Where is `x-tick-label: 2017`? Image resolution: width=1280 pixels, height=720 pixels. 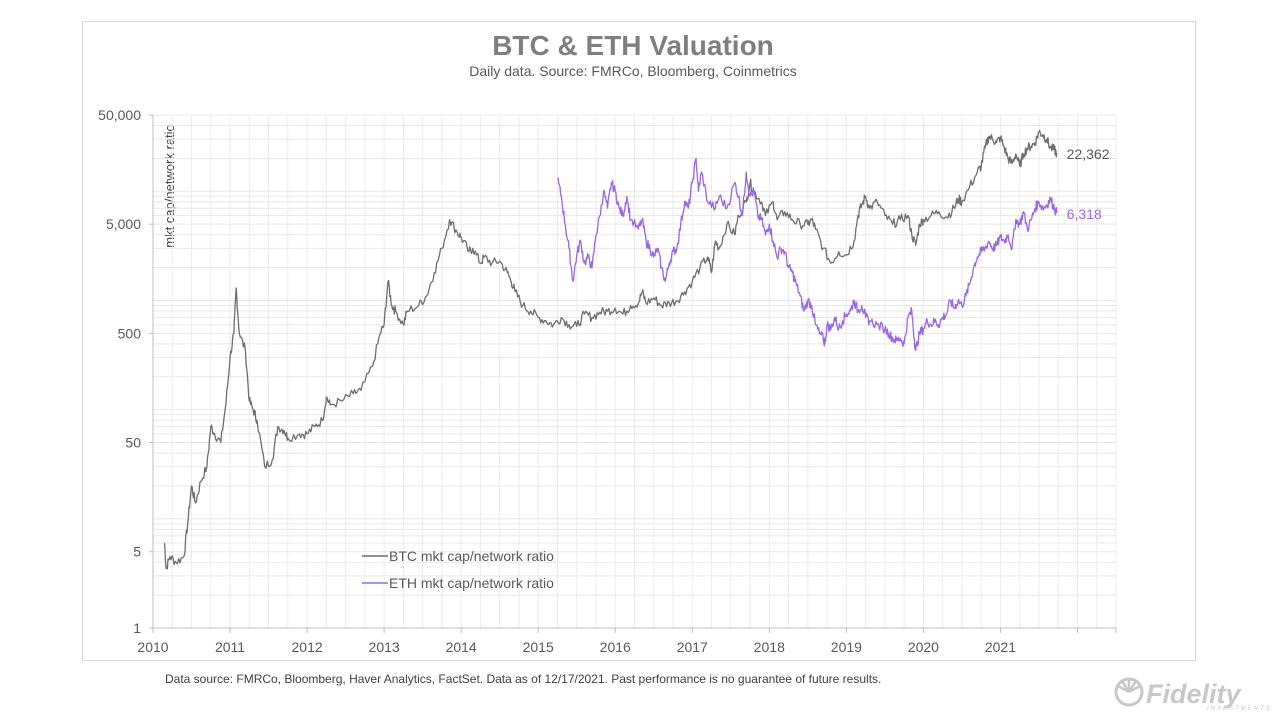 x-tick-label: 2017 is located at coordinates (692, 647).